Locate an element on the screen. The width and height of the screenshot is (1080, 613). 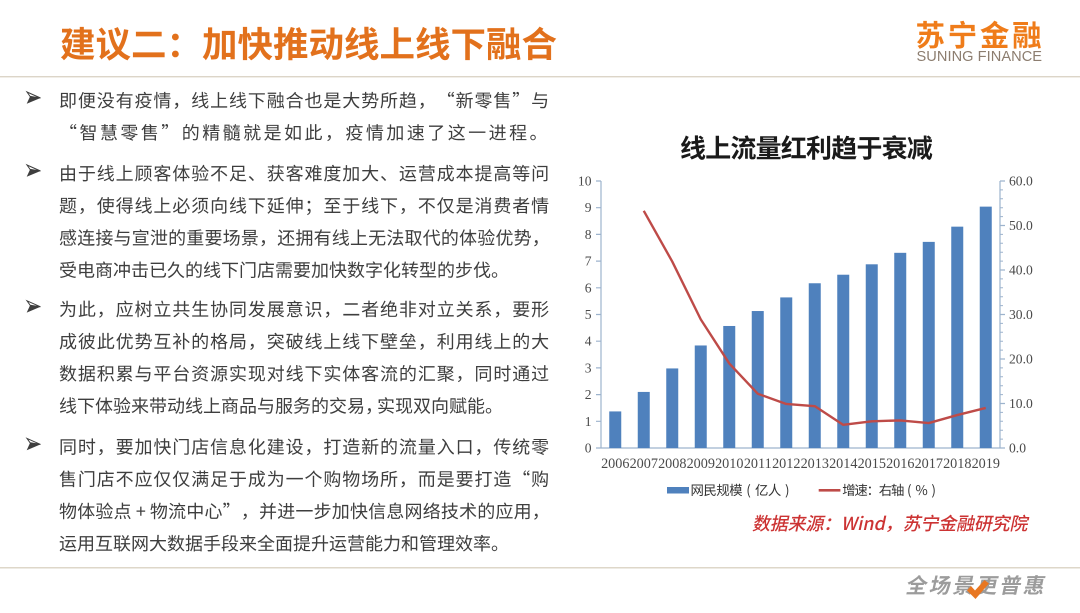
svg-text: SUNING FINANCE is located at coordinates (980, 57).